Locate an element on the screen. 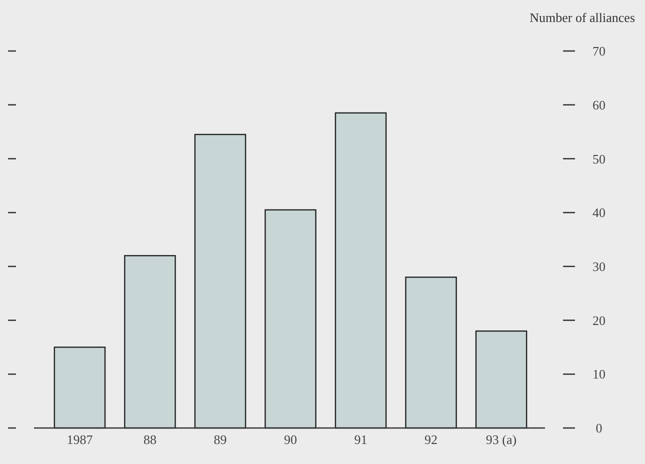 This screenshot has width=645, height=464. y-tick-label: 20 is located at coordinates (599, 320).